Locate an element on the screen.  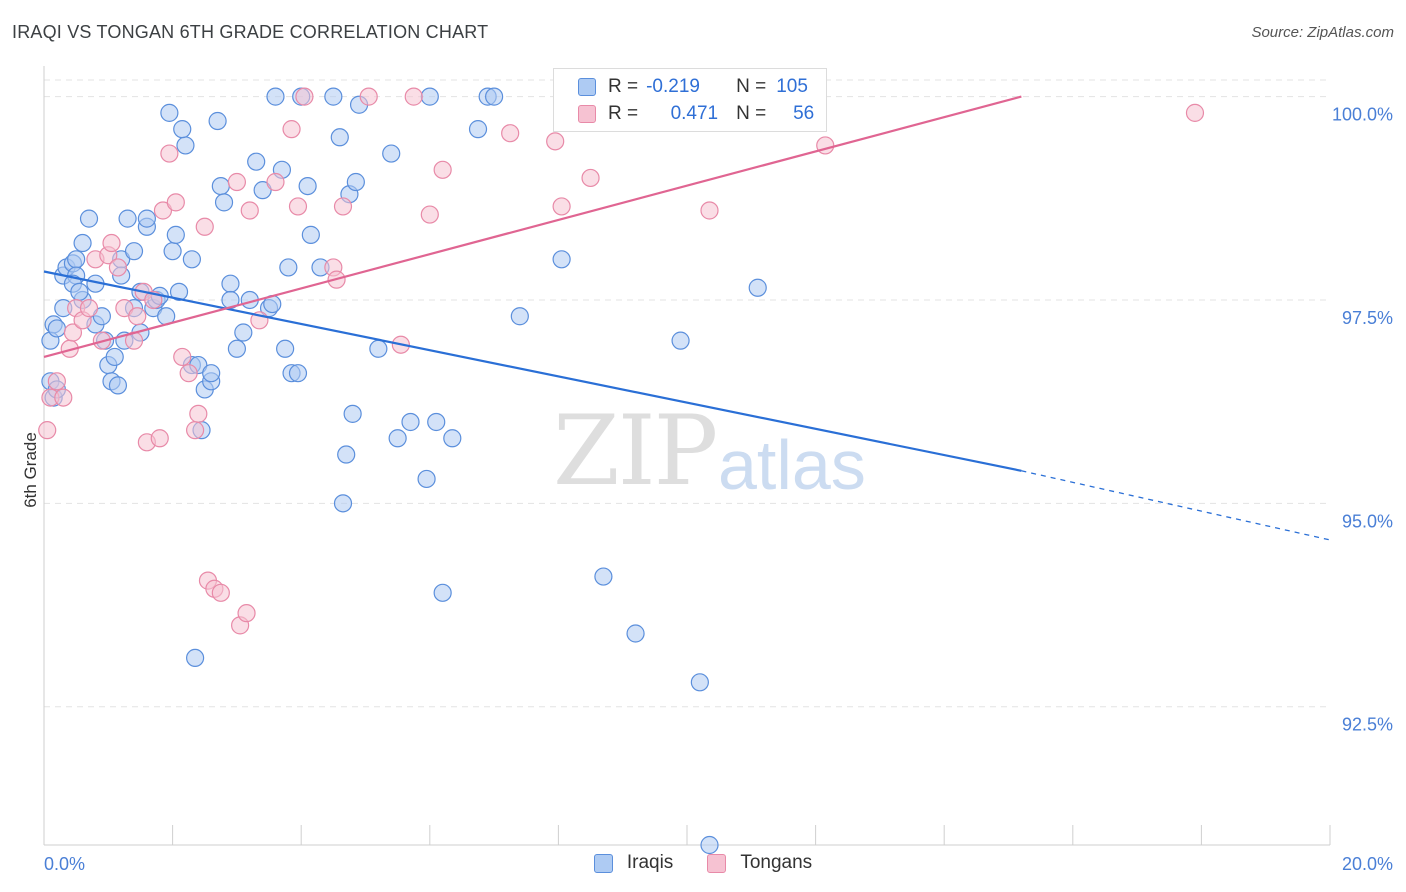
iraqis-trend-extension is located at coordinates (1176, 505).